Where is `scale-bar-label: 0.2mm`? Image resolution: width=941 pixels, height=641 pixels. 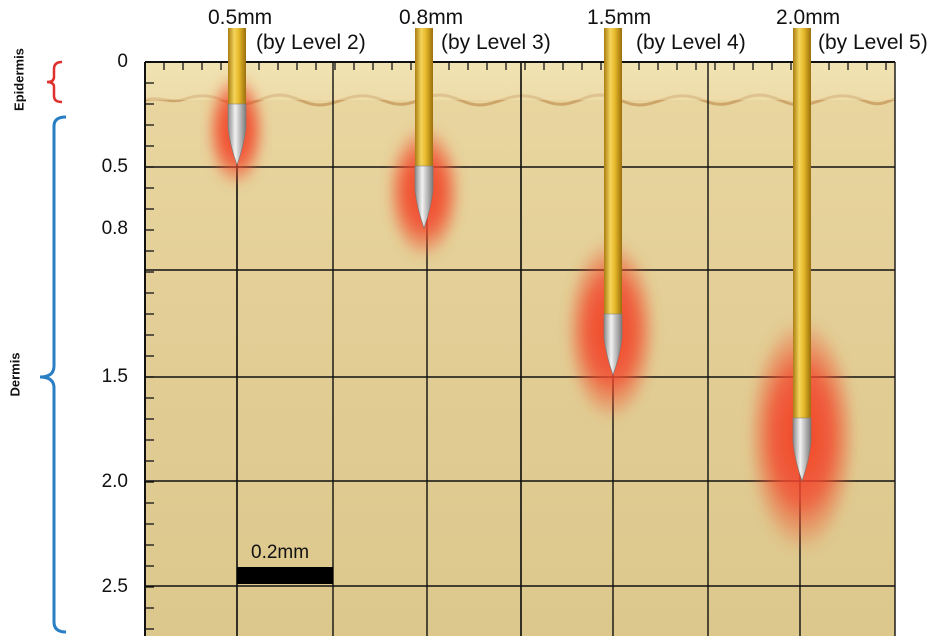 scale-bar-label: 0.2mm is located at coordinates (280, 552).